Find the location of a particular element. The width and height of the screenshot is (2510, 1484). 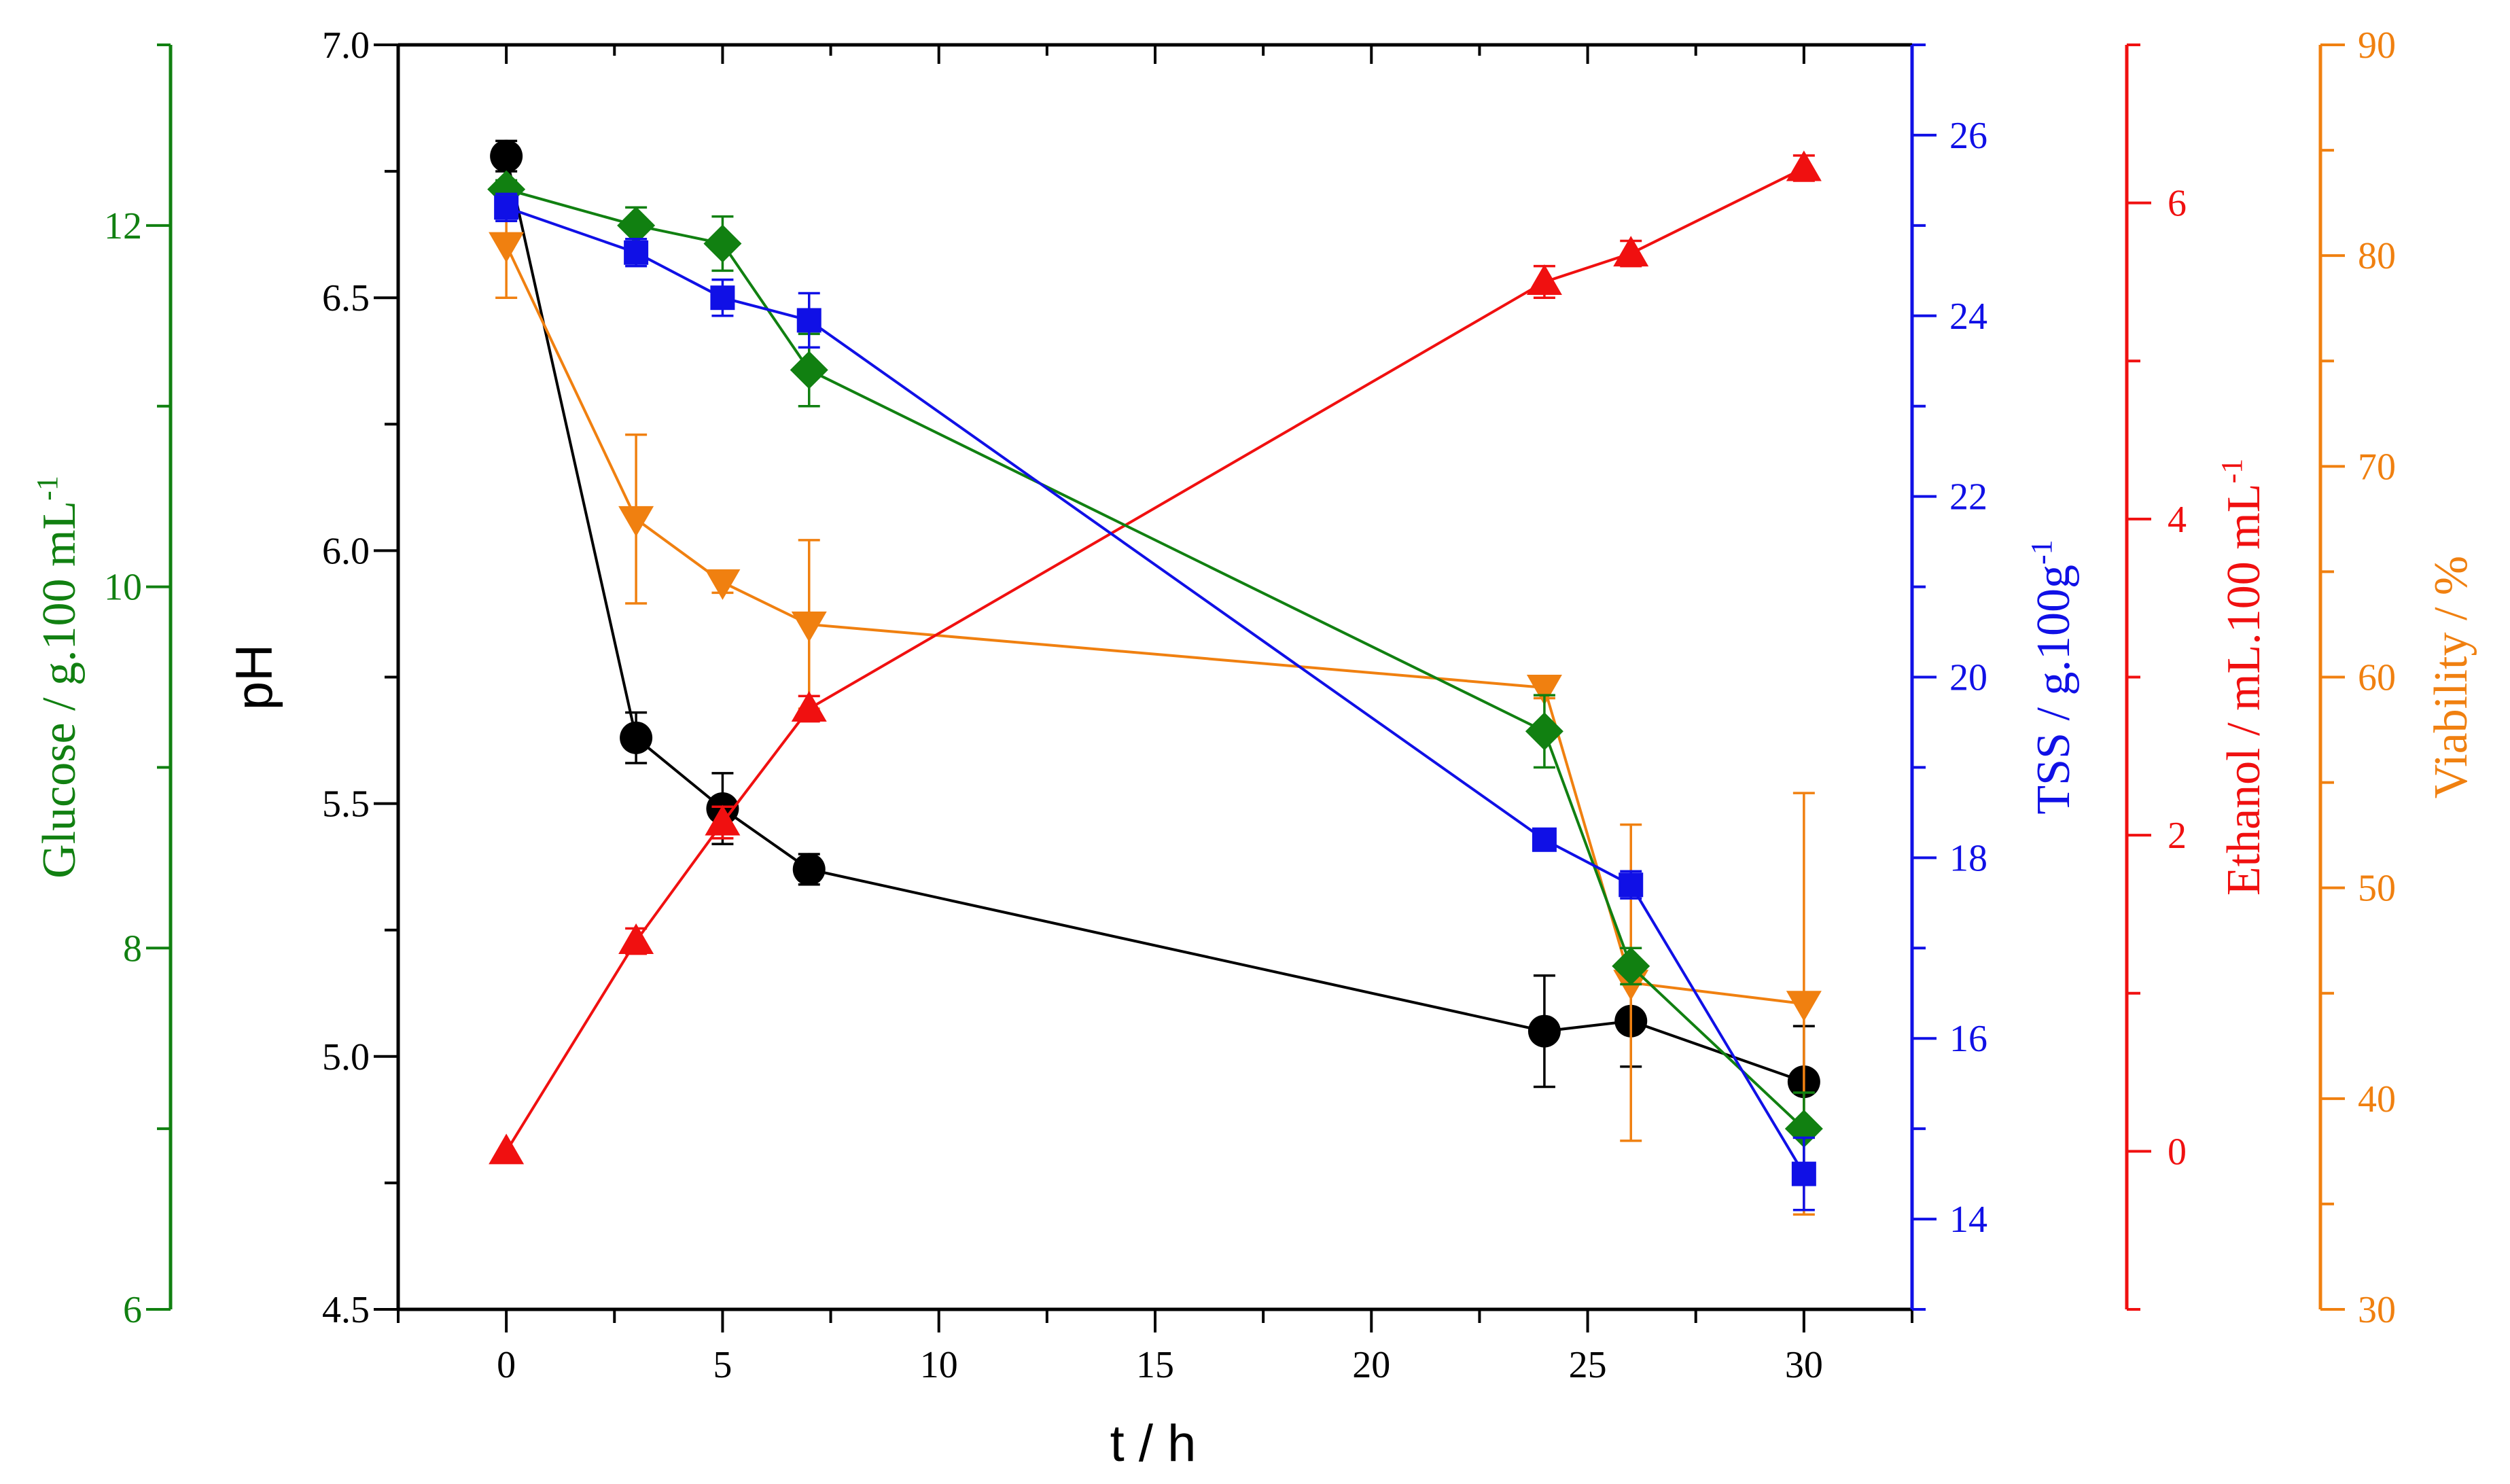

x-tick-label: 5 is located at coordinates (723, 1365).